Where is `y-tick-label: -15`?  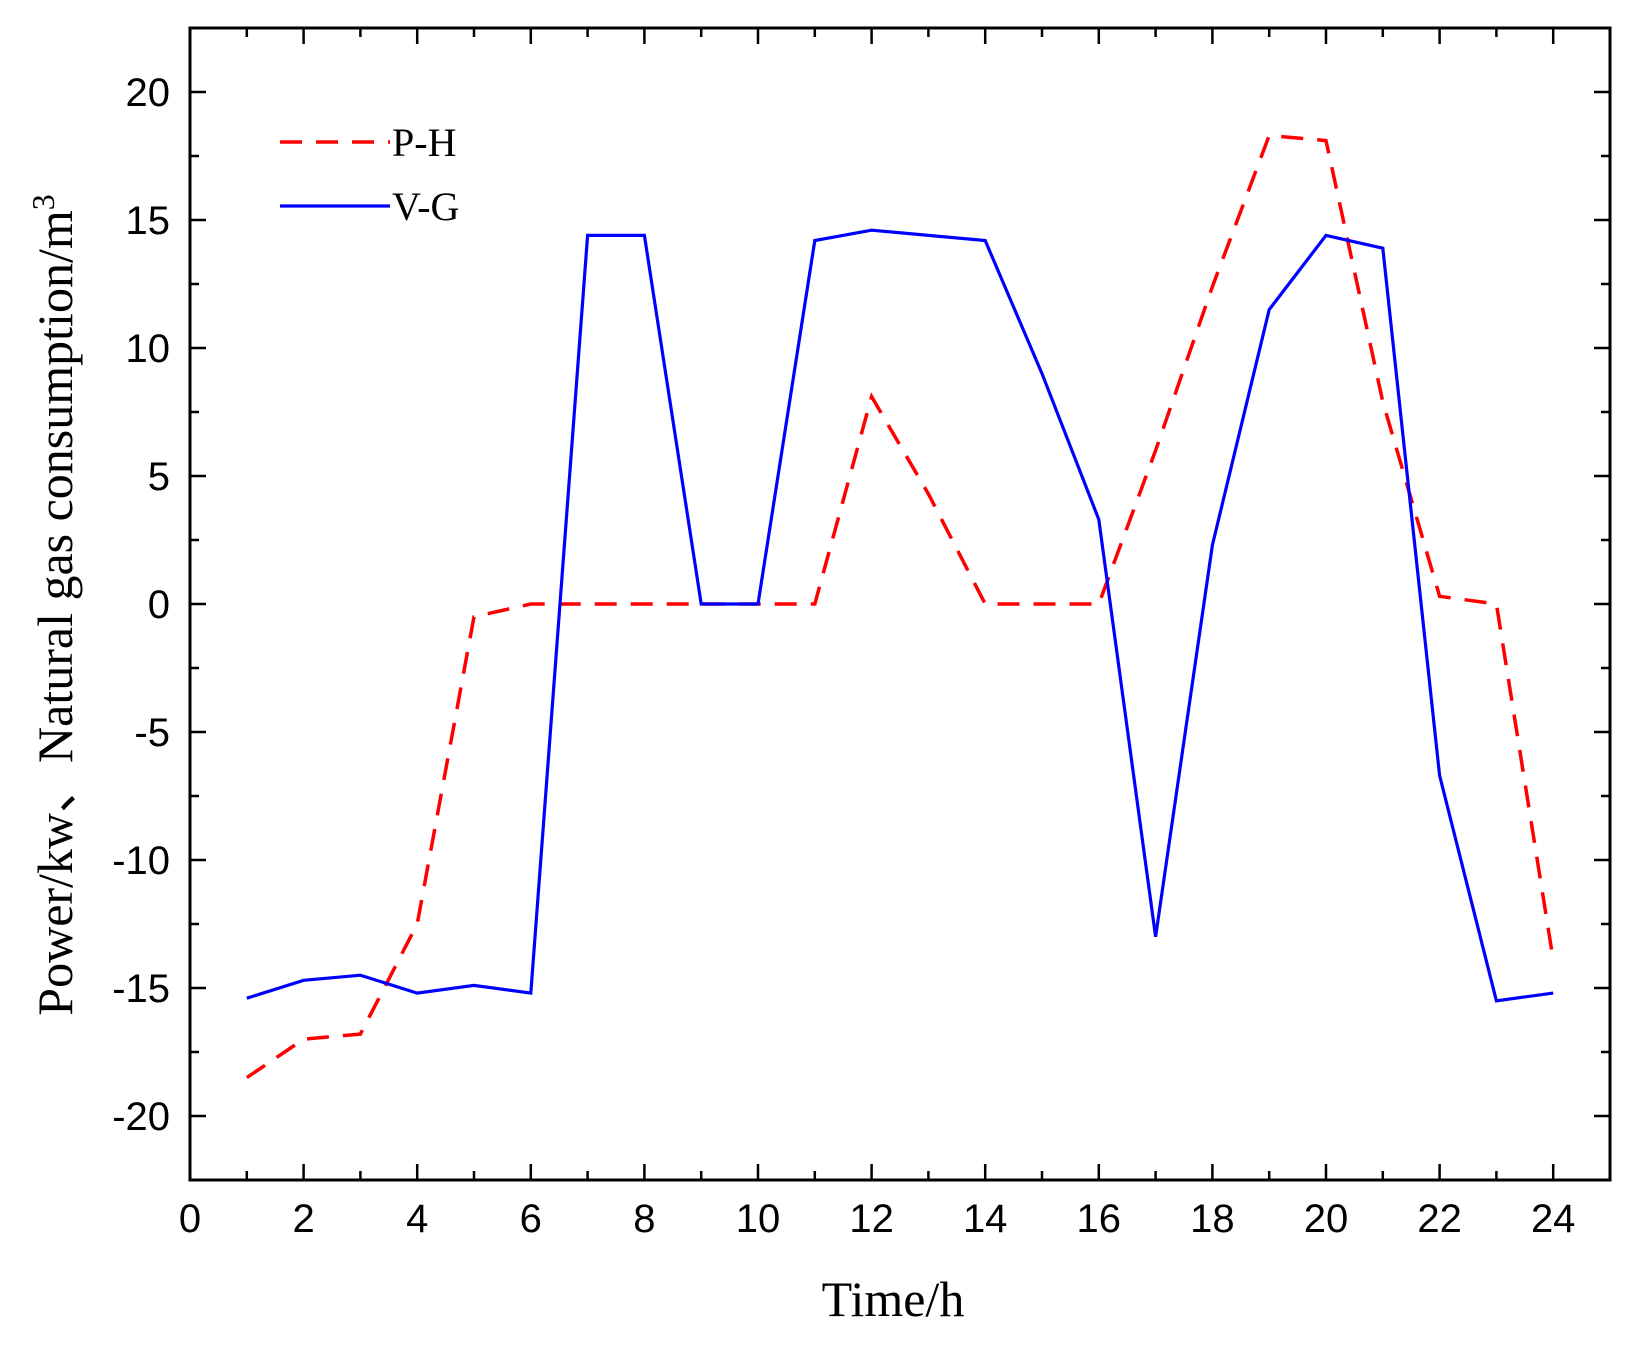 y-tick-label: -15 is located at coordinates (141, 989).